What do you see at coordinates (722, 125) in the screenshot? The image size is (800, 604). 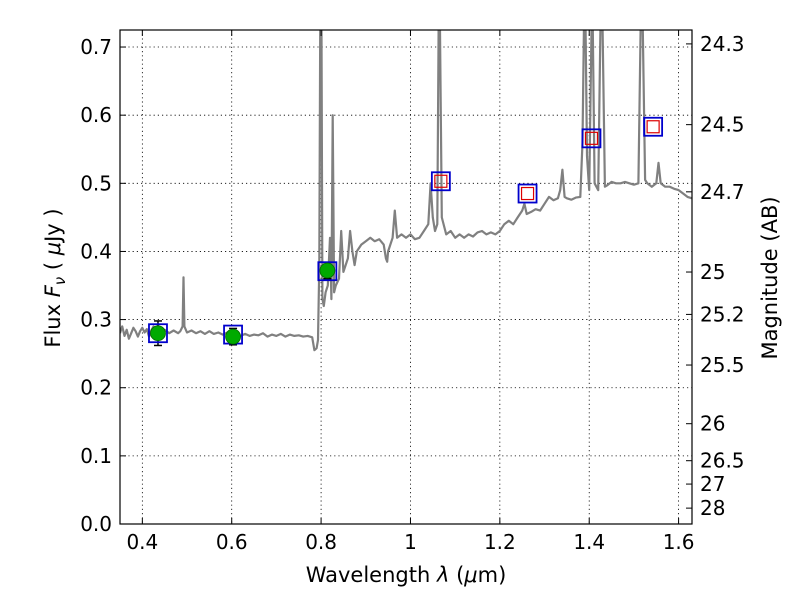 I see `mag-tick-label: 24.5` at bounding box center [722, 125].